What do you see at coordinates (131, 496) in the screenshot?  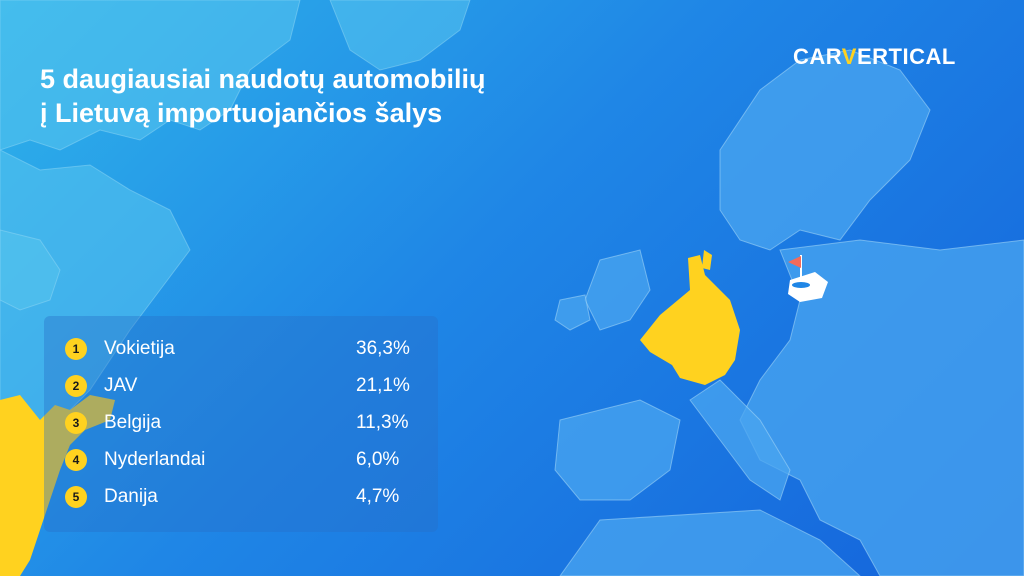 I see `country-name: Danija` at bounding box center [131, 496].